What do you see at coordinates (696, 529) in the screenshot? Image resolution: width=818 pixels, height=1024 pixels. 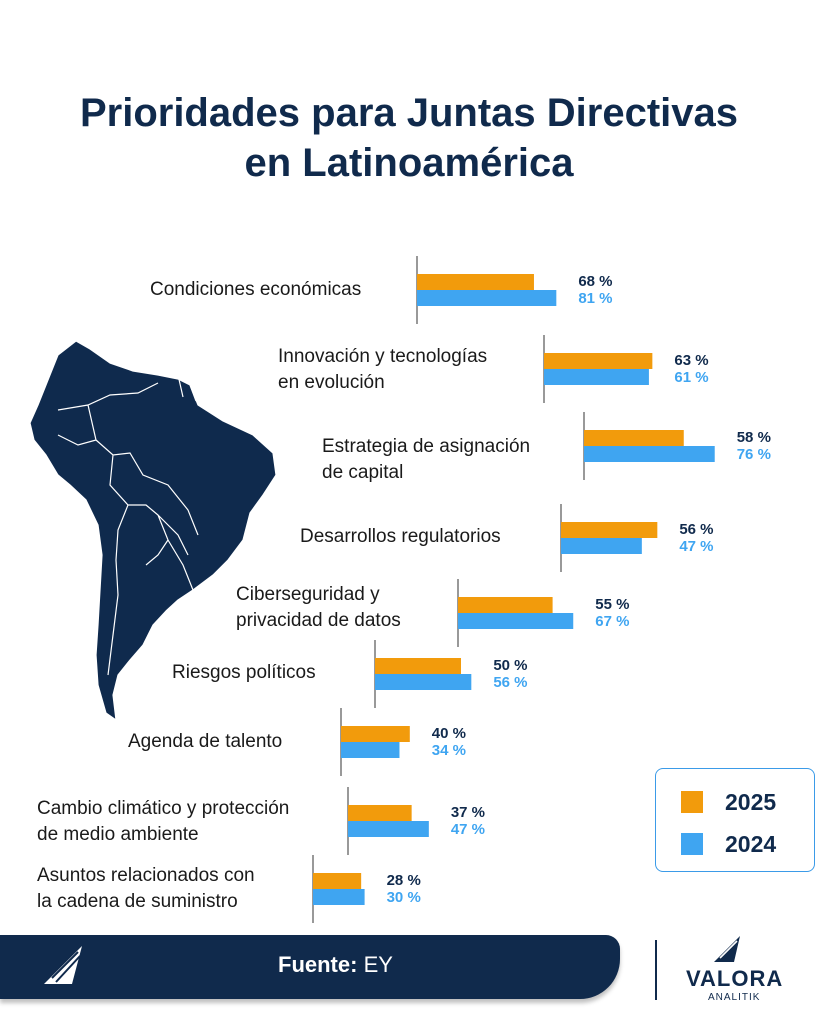 I see `value-label-2025-4: 56 %` at bounding box center [696, 529].